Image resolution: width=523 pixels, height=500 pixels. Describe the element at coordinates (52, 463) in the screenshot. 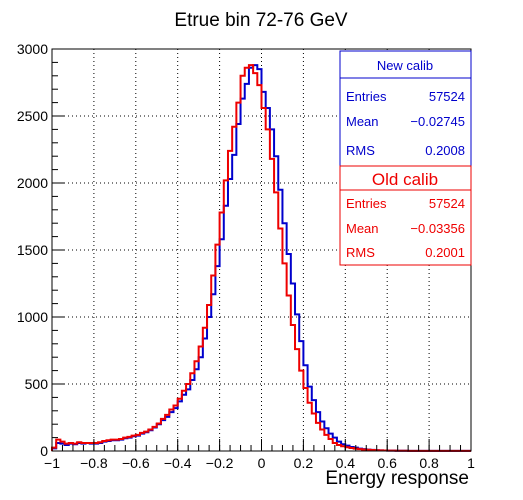

I see `x-tick-label: −1` at that location.